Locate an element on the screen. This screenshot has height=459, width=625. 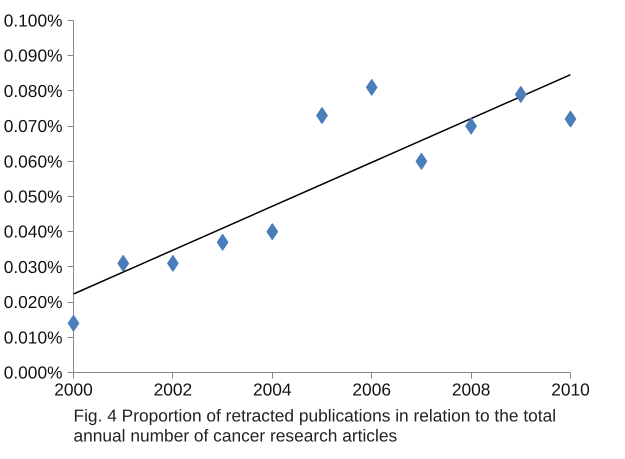
y-tick-label: 0.090% is located at coordinates (33, 56).